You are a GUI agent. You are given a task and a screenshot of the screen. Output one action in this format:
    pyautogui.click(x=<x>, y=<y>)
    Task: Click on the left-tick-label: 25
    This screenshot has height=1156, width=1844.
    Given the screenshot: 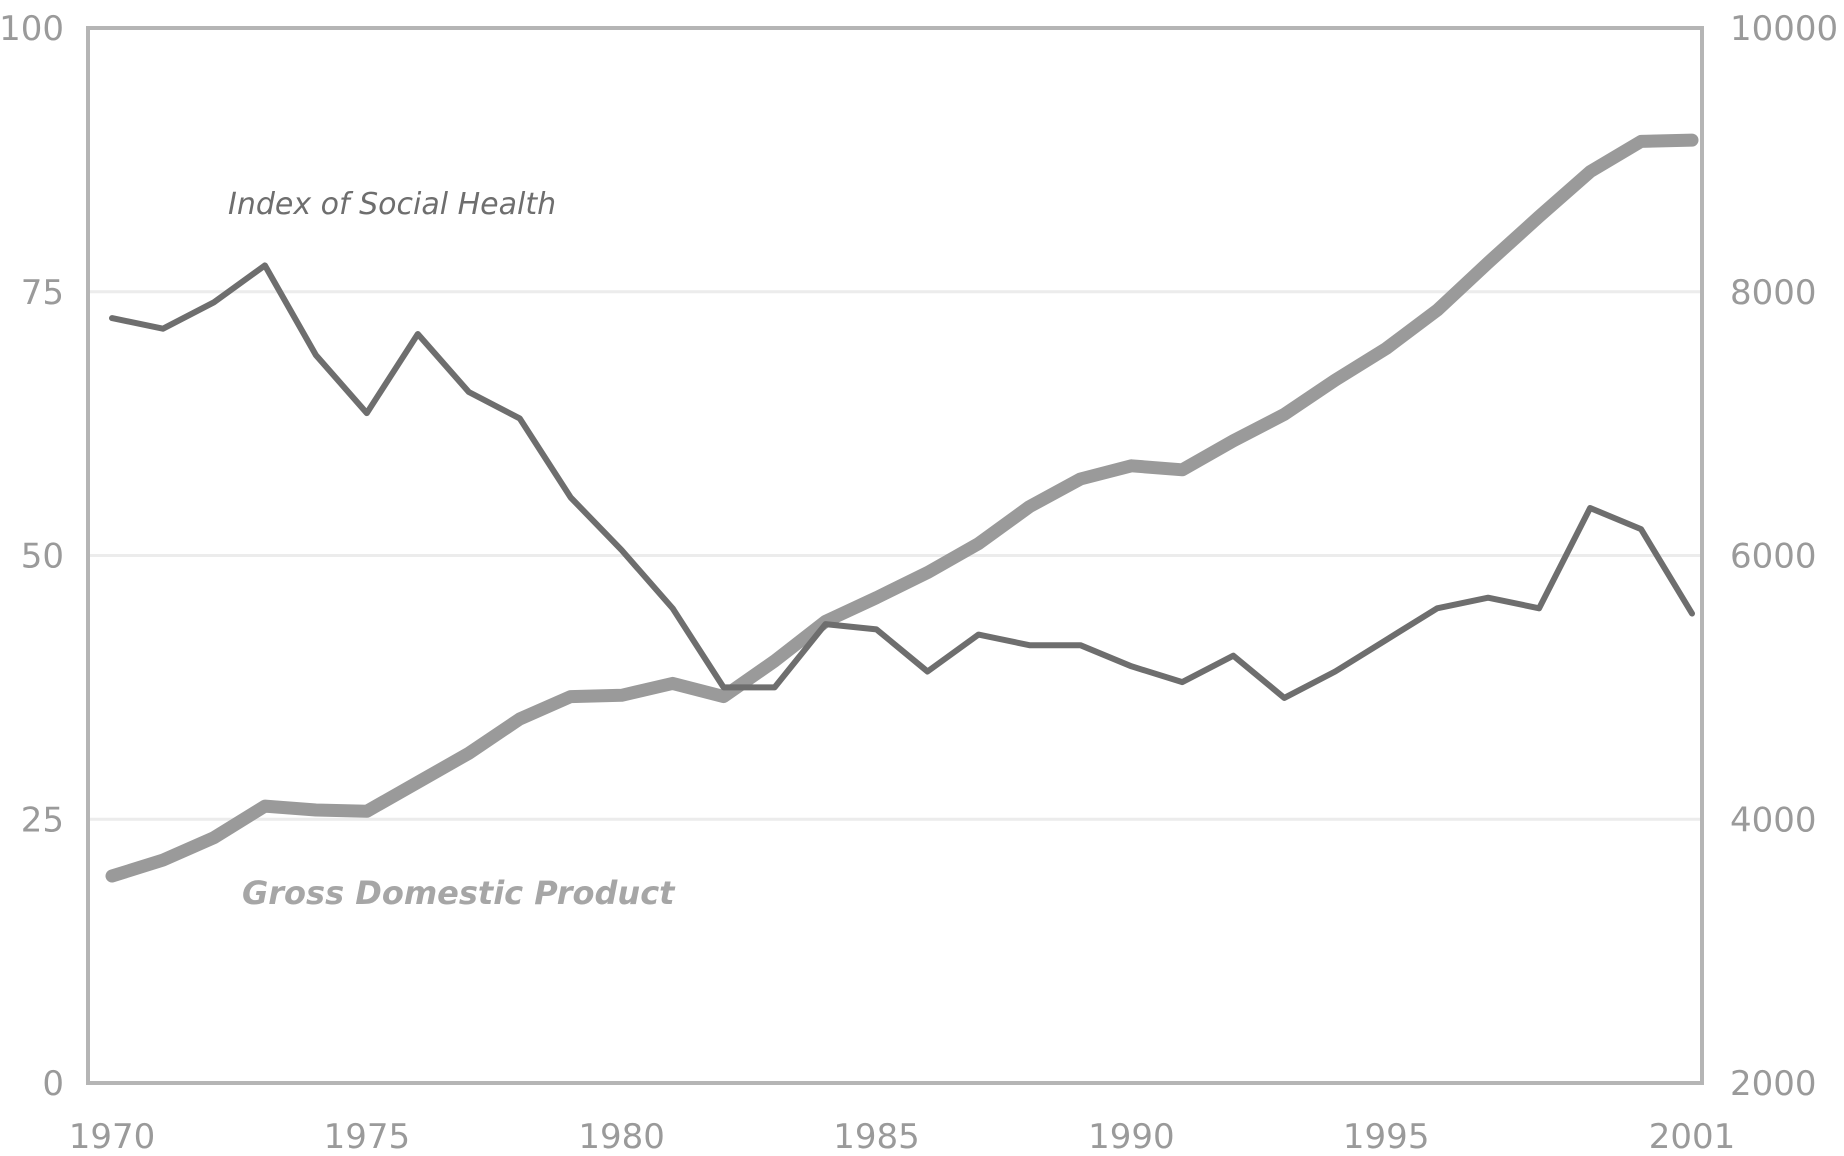 What is the action you would take?
    pyautogui.click(x=42, y=820)
    